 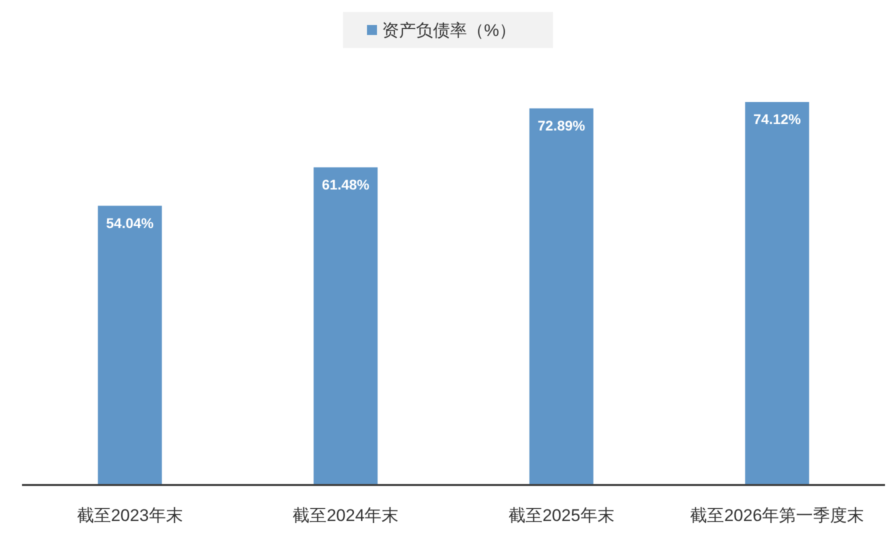 I want to click on legend-label: 资产负债率（%）, so click(x=449, y=30).